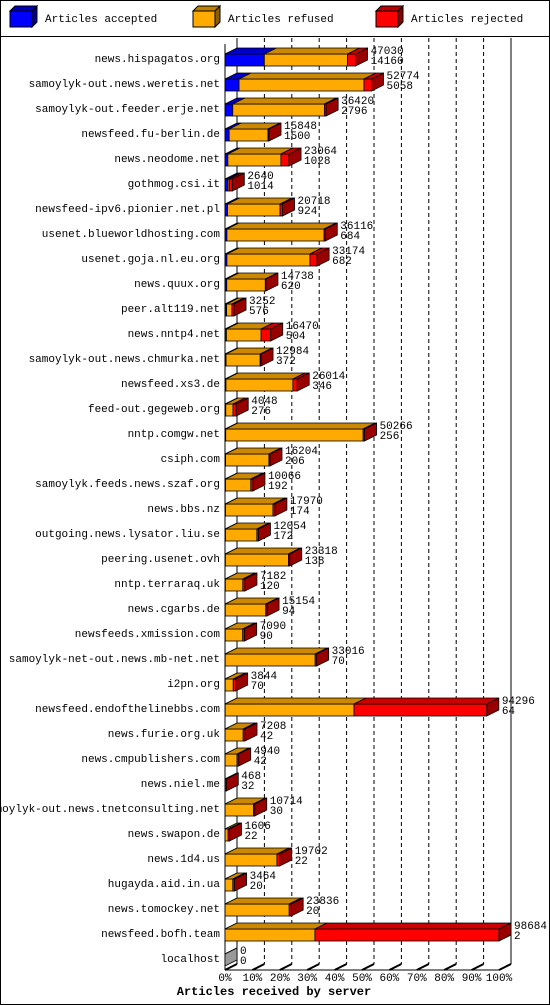 The height and width of the screenshot is (1005, 550). I want to click on y-tick-label: usenet.goja.nl.eu.org, so click(150, 260).